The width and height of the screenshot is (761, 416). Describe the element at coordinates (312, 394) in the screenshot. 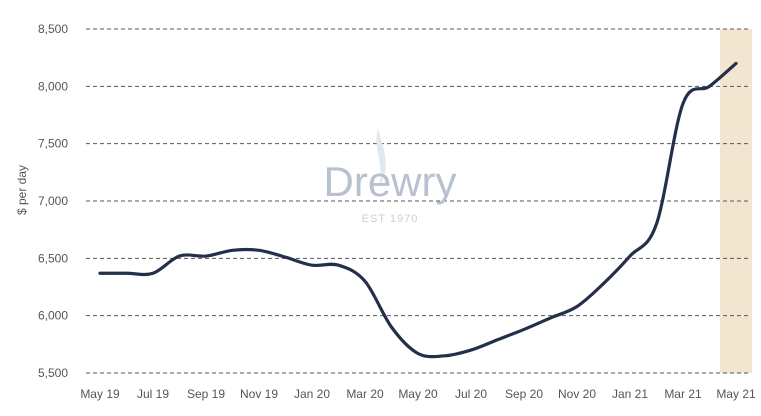

I see `x-tick-label: Jan 20` at that location.